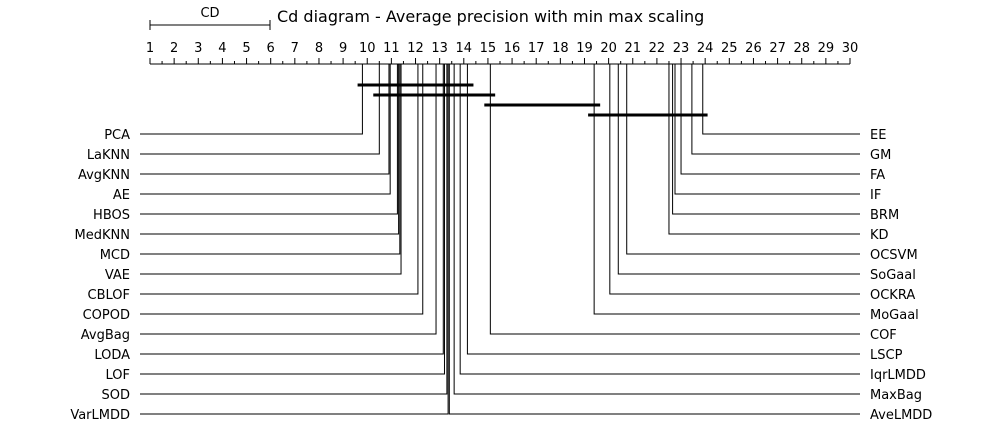  I want to click on right-method-label: MoGaal, so click(894, 315).